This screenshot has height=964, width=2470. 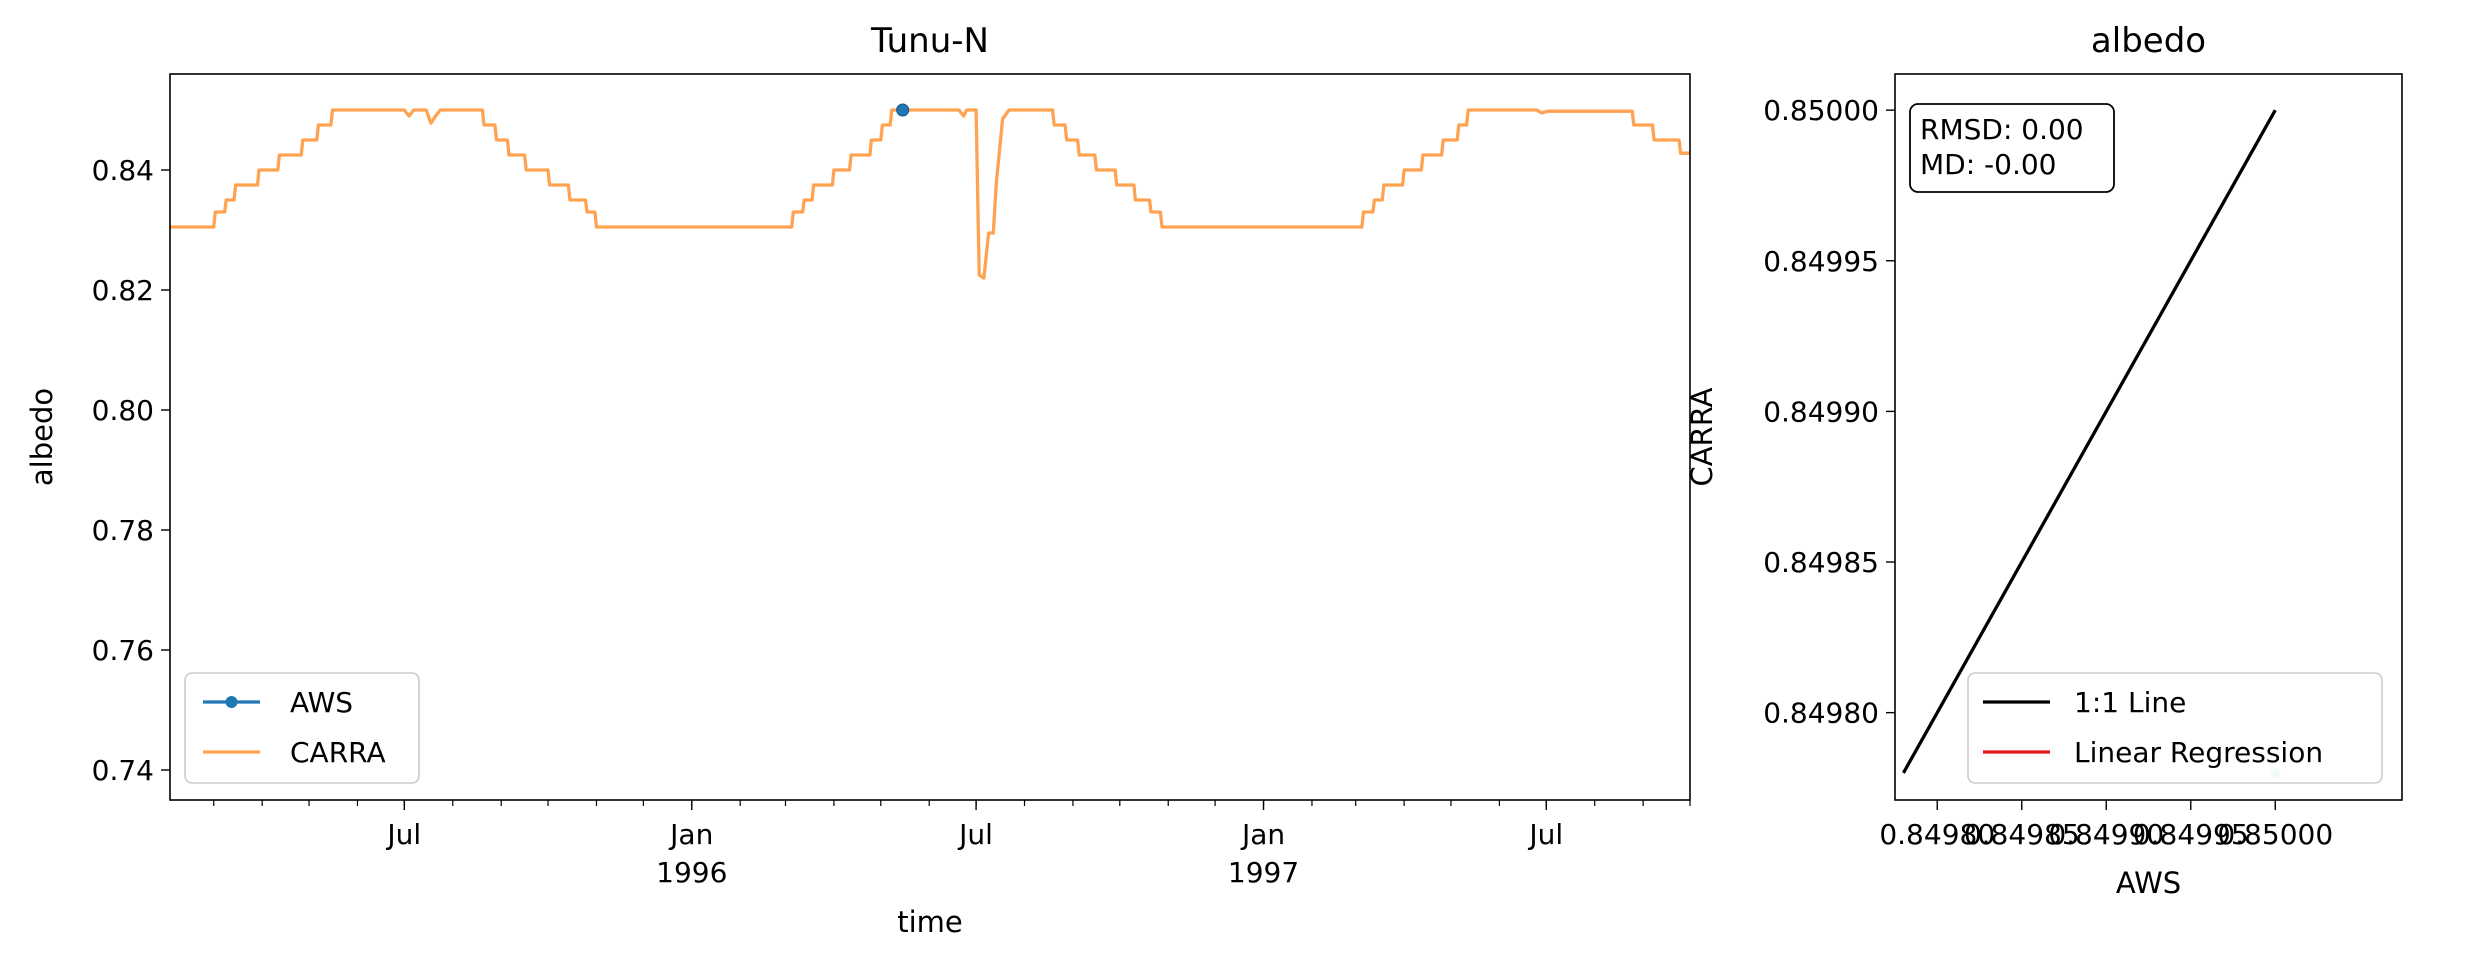 What do you see at coordinates (1821, 110) in the screenshot?
I see `y-tick-label: 0.85000` at bounding box center [1821, 110].